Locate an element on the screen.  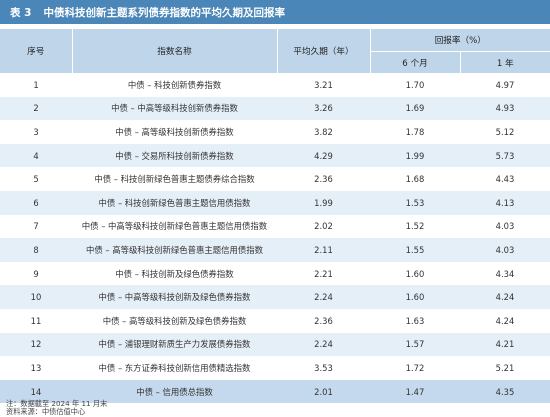
row-index-name: 中债 – 中高等级科技创新绿色普惠主题信用债指数 is located at coordinates (174, 226).